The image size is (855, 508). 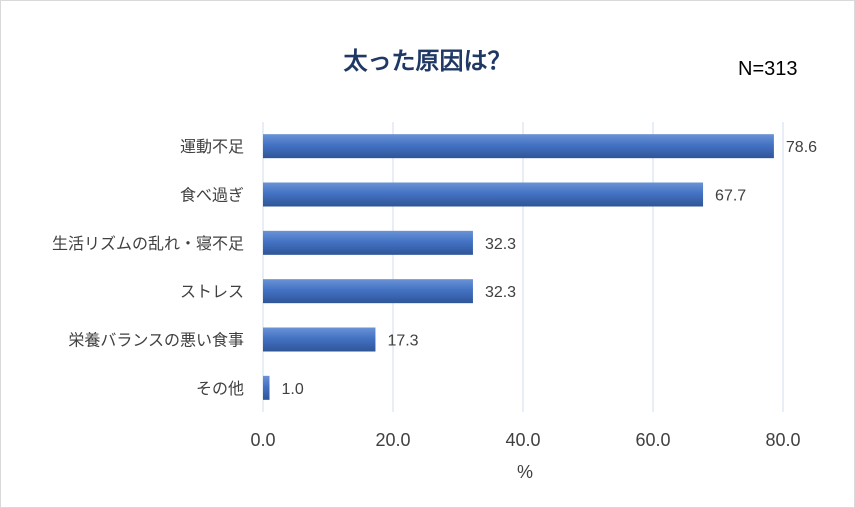 I want to click on value-label: 78.6, so click(x=801, y=147).